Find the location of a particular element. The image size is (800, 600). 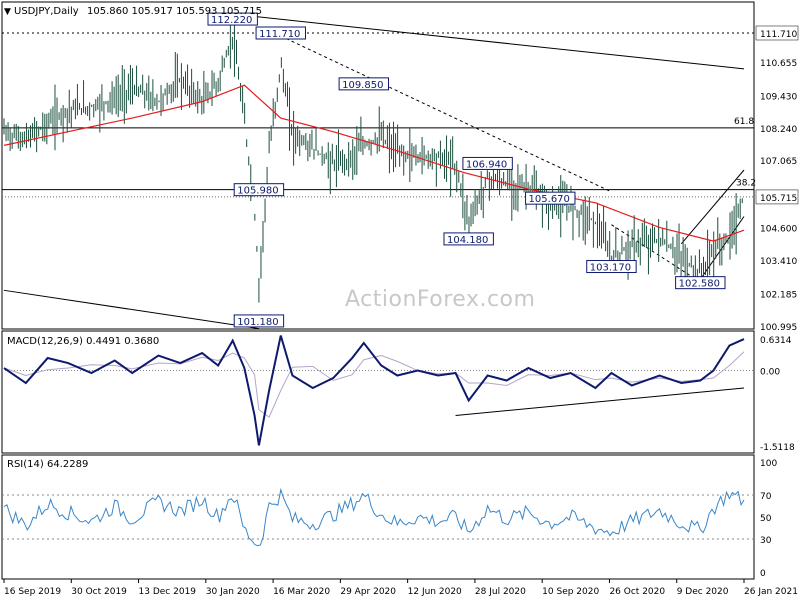

x-axis-label: 16 Mar 2020 is located at coordinates (301, 592).